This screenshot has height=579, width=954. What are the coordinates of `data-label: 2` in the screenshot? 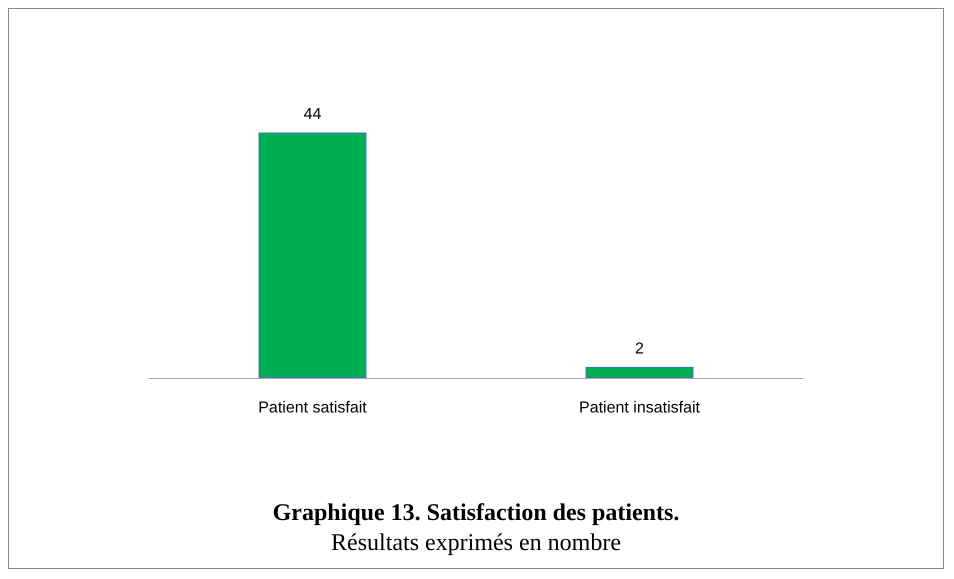 It's located at (639, 349).